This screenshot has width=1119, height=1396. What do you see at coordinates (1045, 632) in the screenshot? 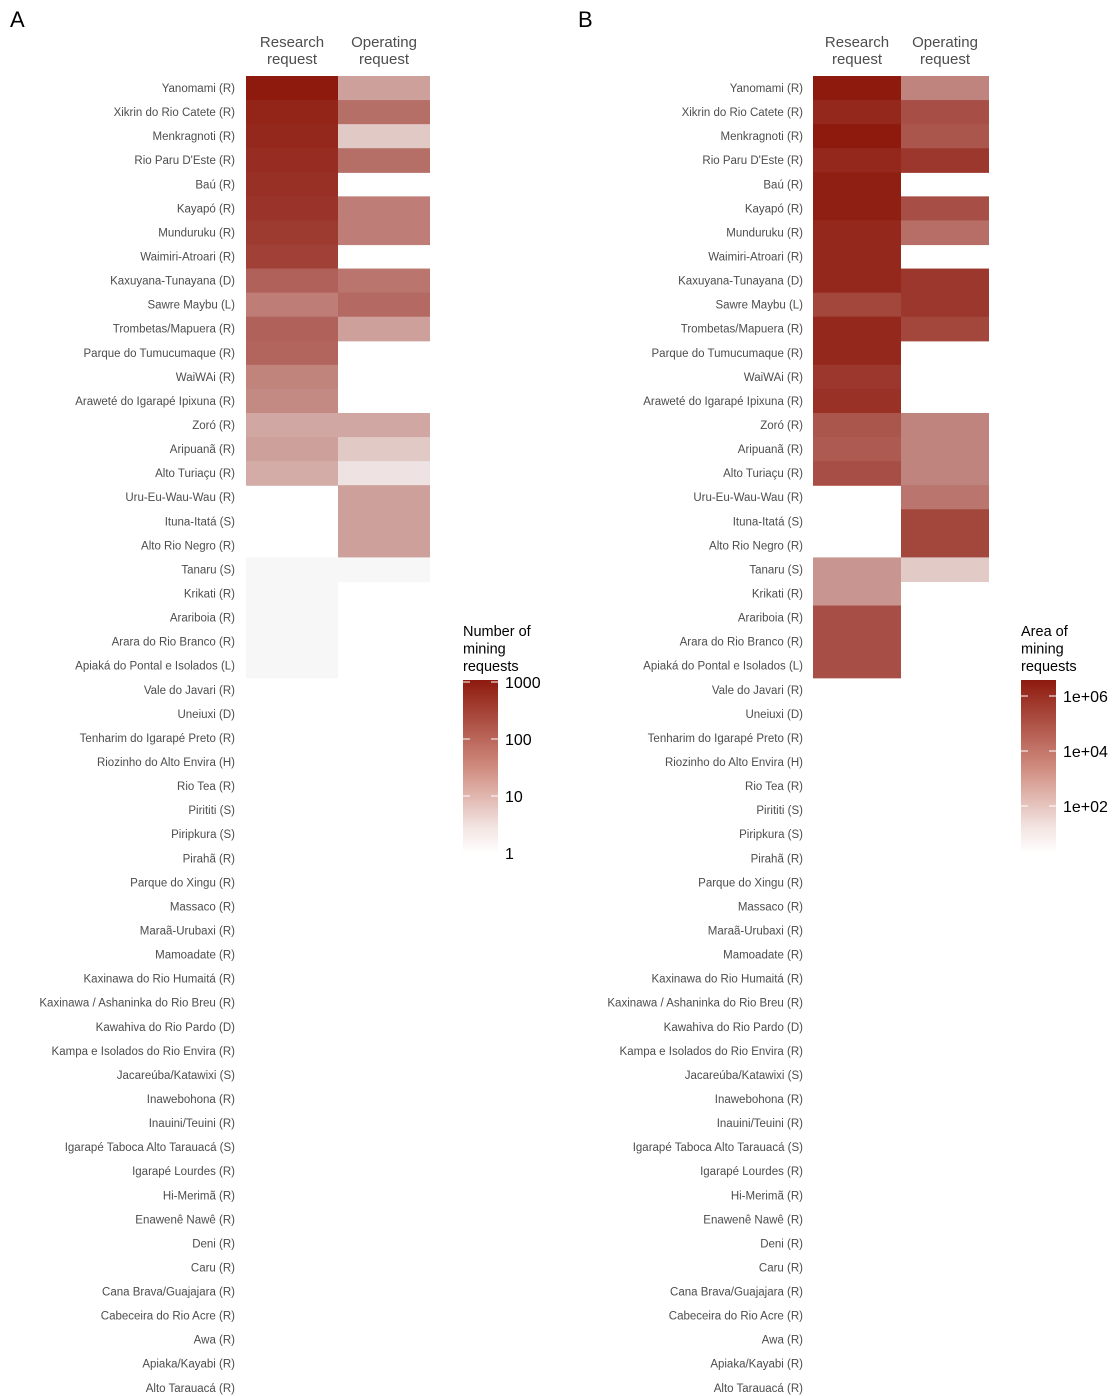
I see `legend-title: Area of` at bounding box center [1045, 632].